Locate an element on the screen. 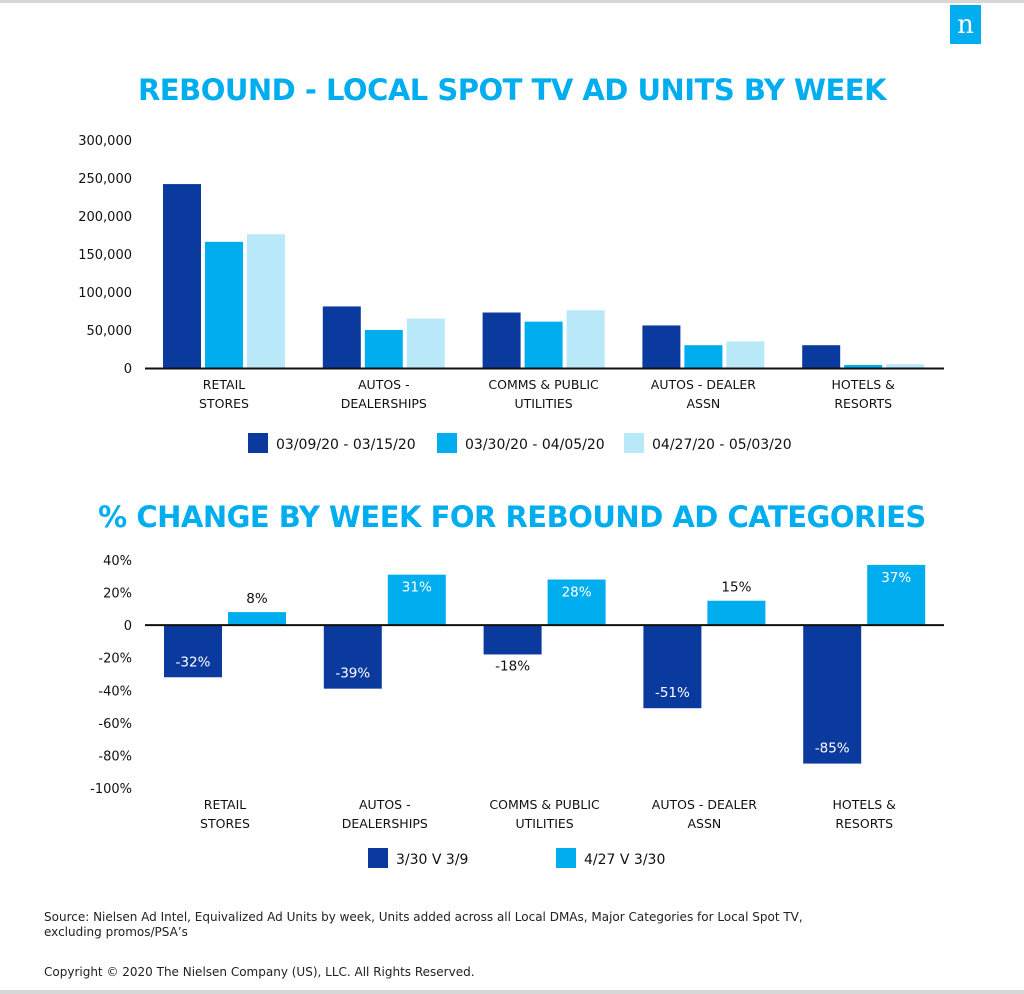 The width and height of the screenshot is (1024, 994). data-label: -32% is located at coordinates (193, 662).